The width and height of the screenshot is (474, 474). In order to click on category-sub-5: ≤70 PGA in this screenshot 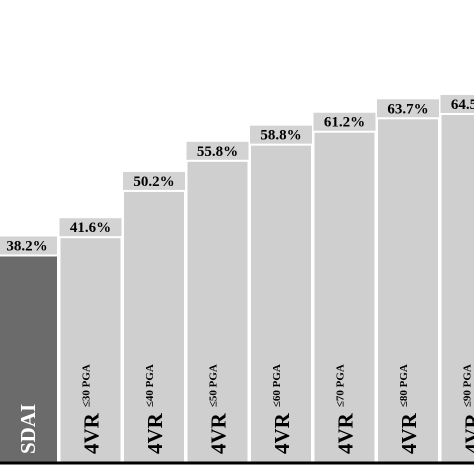, I will do `click(341, 385)`.